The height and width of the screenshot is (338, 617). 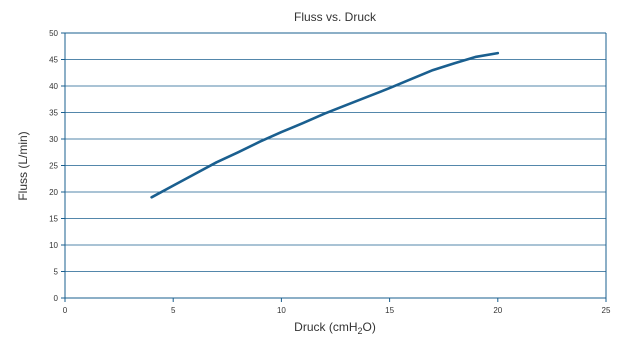 I want to click on x-tick-label: 5, so click(x=173, y=310).